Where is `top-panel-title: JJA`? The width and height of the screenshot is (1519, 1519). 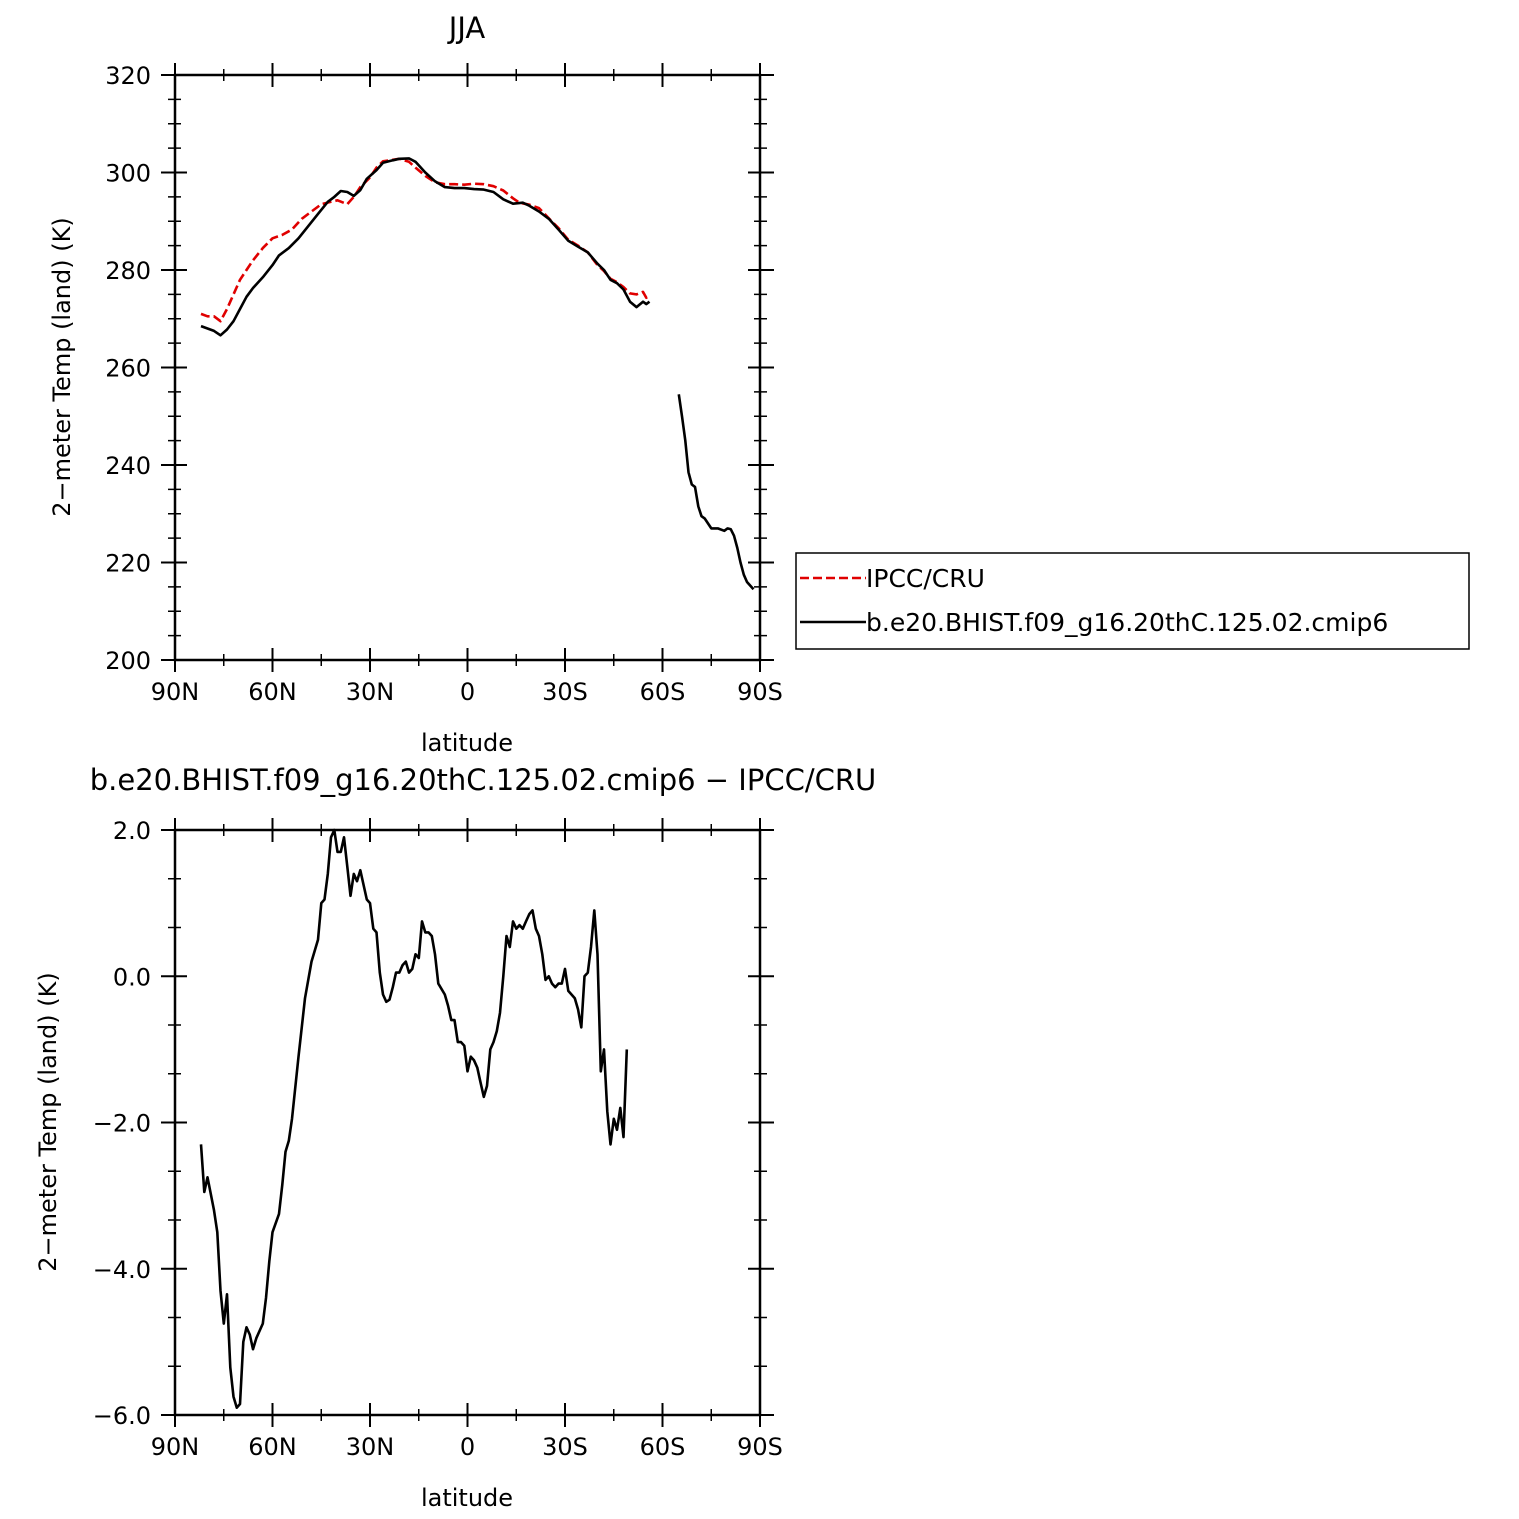 top-panel-title: JJA is located at coordinates (466, 28).